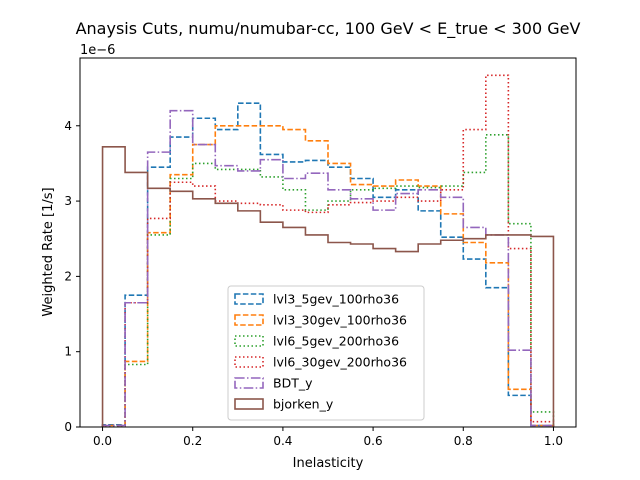 This screenshot has height=480, width=640. What do you see at coordinates (336, 341) in the screenshot?
I see `legend-label-lvl6_5gev_200rho36: lvl6_5gev_200rho36` at bounding box center [336, 341].